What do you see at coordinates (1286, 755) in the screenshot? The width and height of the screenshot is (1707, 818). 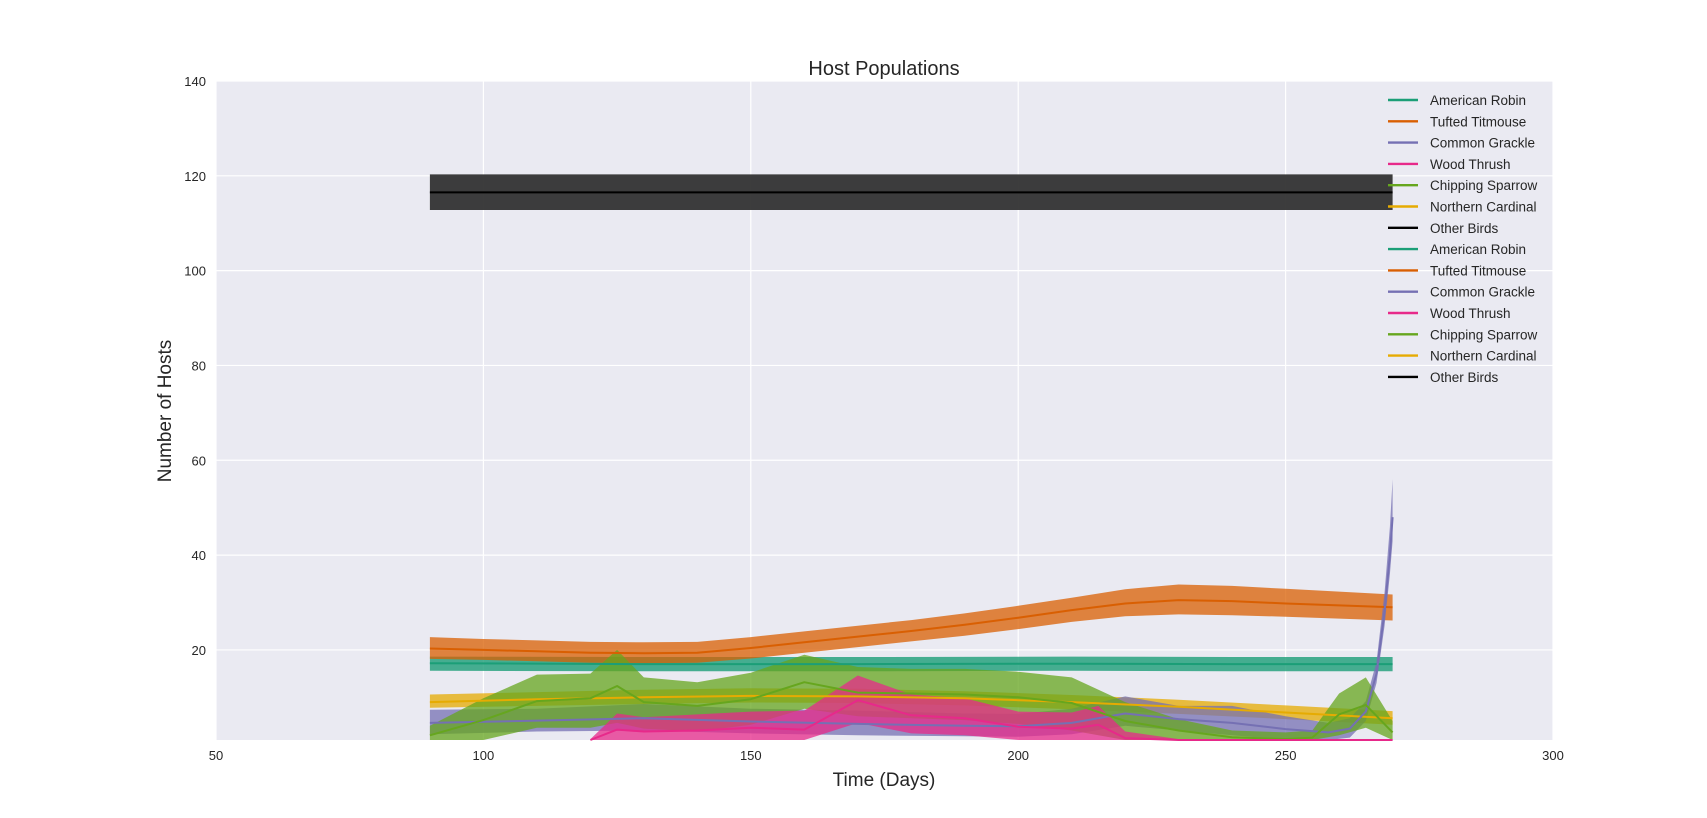 I see `x-tick-label: 250` at bounding box center [1286, 755].